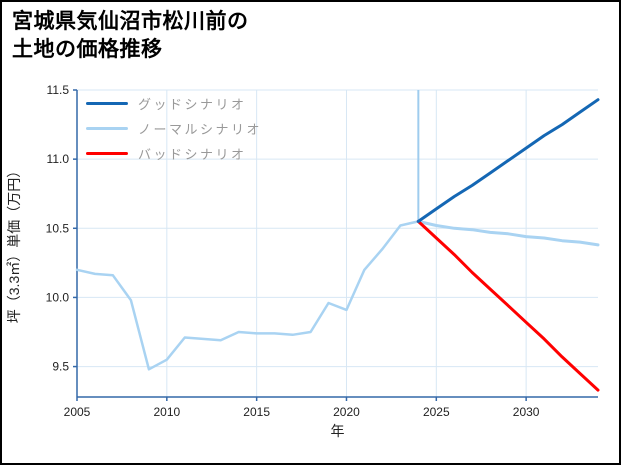  Describe the element at coordinates (436, 412) in the screenshot. I see `x-tick-label: 2025` at that location.